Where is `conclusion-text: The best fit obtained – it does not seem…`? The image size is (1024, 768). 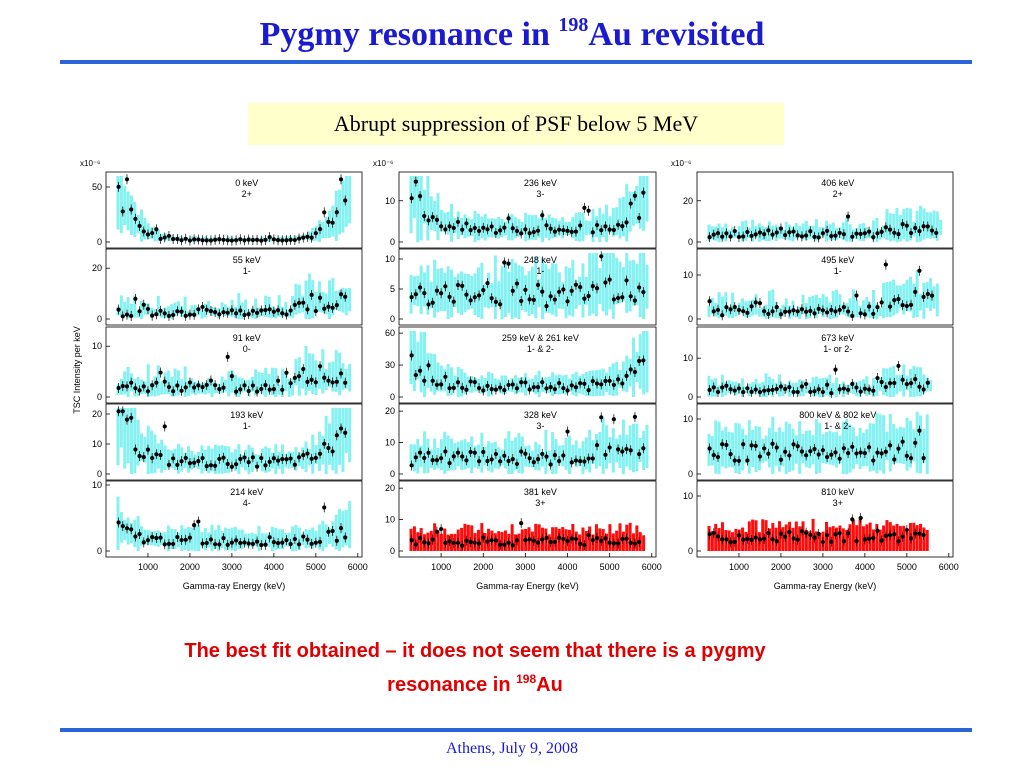
conclusion-text: The best fit obtained – it does not seem… is located at coordinates (475, 668).